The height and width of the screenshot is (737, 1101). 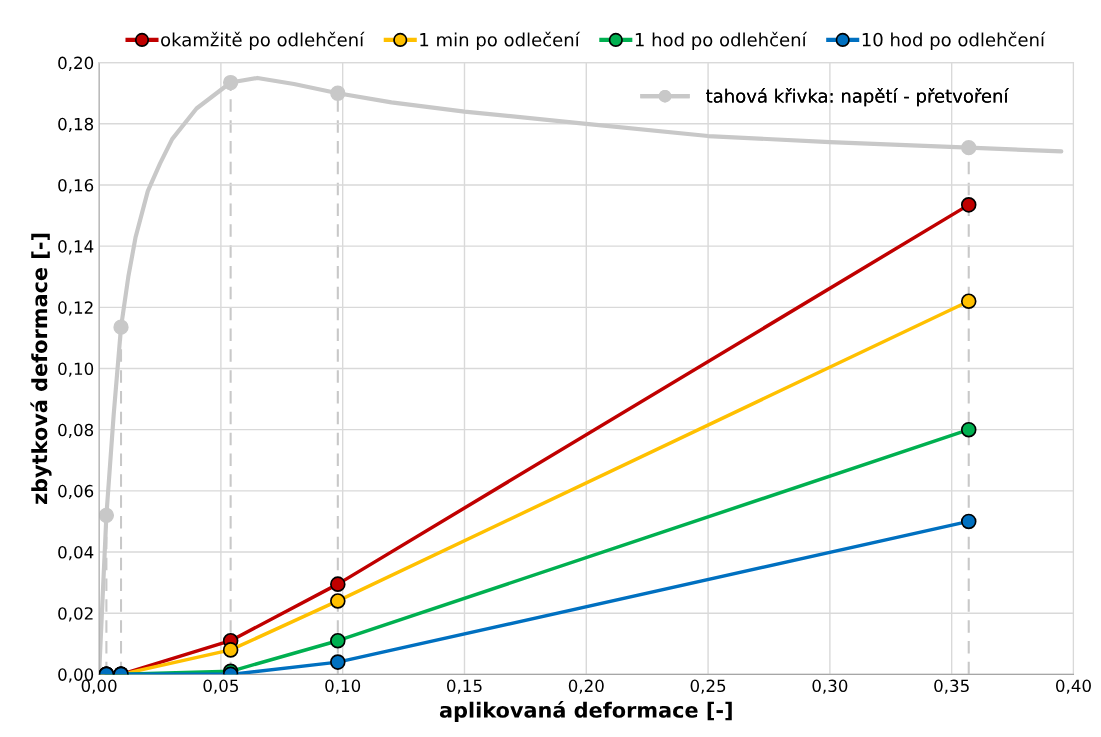 I want to click on x-tick-label: 0,20, so click(x=586, y=686).